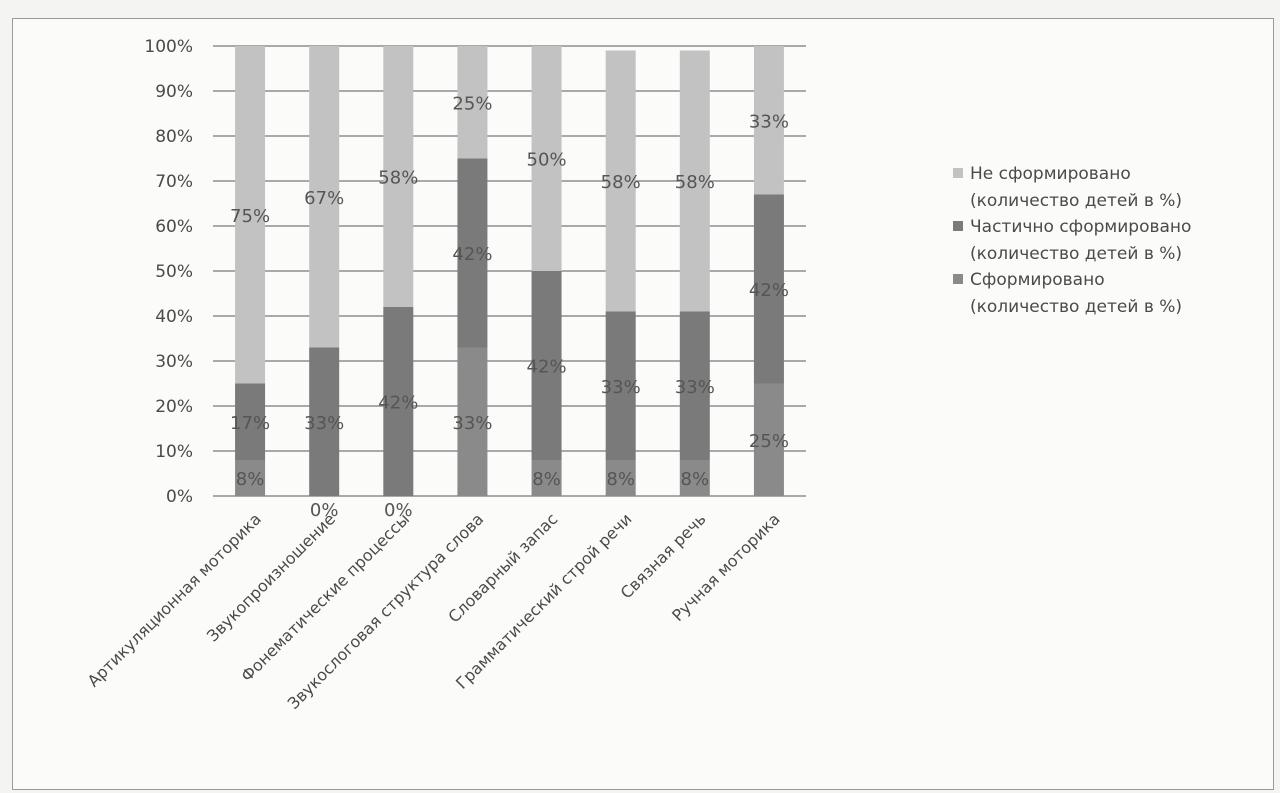 The width and height of the screenshot is (1280, 793). I want to click on y-tick-label: 10%, so click(174, 452).